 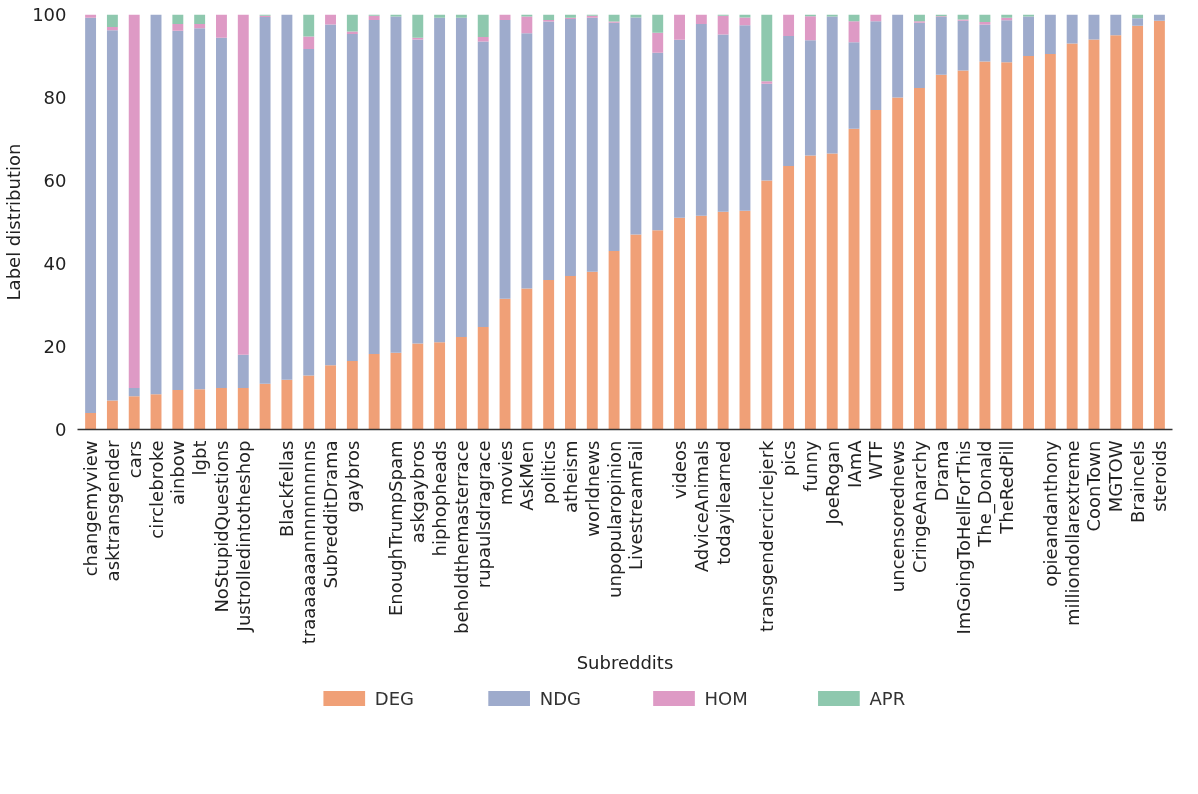 I want to click on x-tick-label: Justrolledintotheshop, so click(x=243, y=536).